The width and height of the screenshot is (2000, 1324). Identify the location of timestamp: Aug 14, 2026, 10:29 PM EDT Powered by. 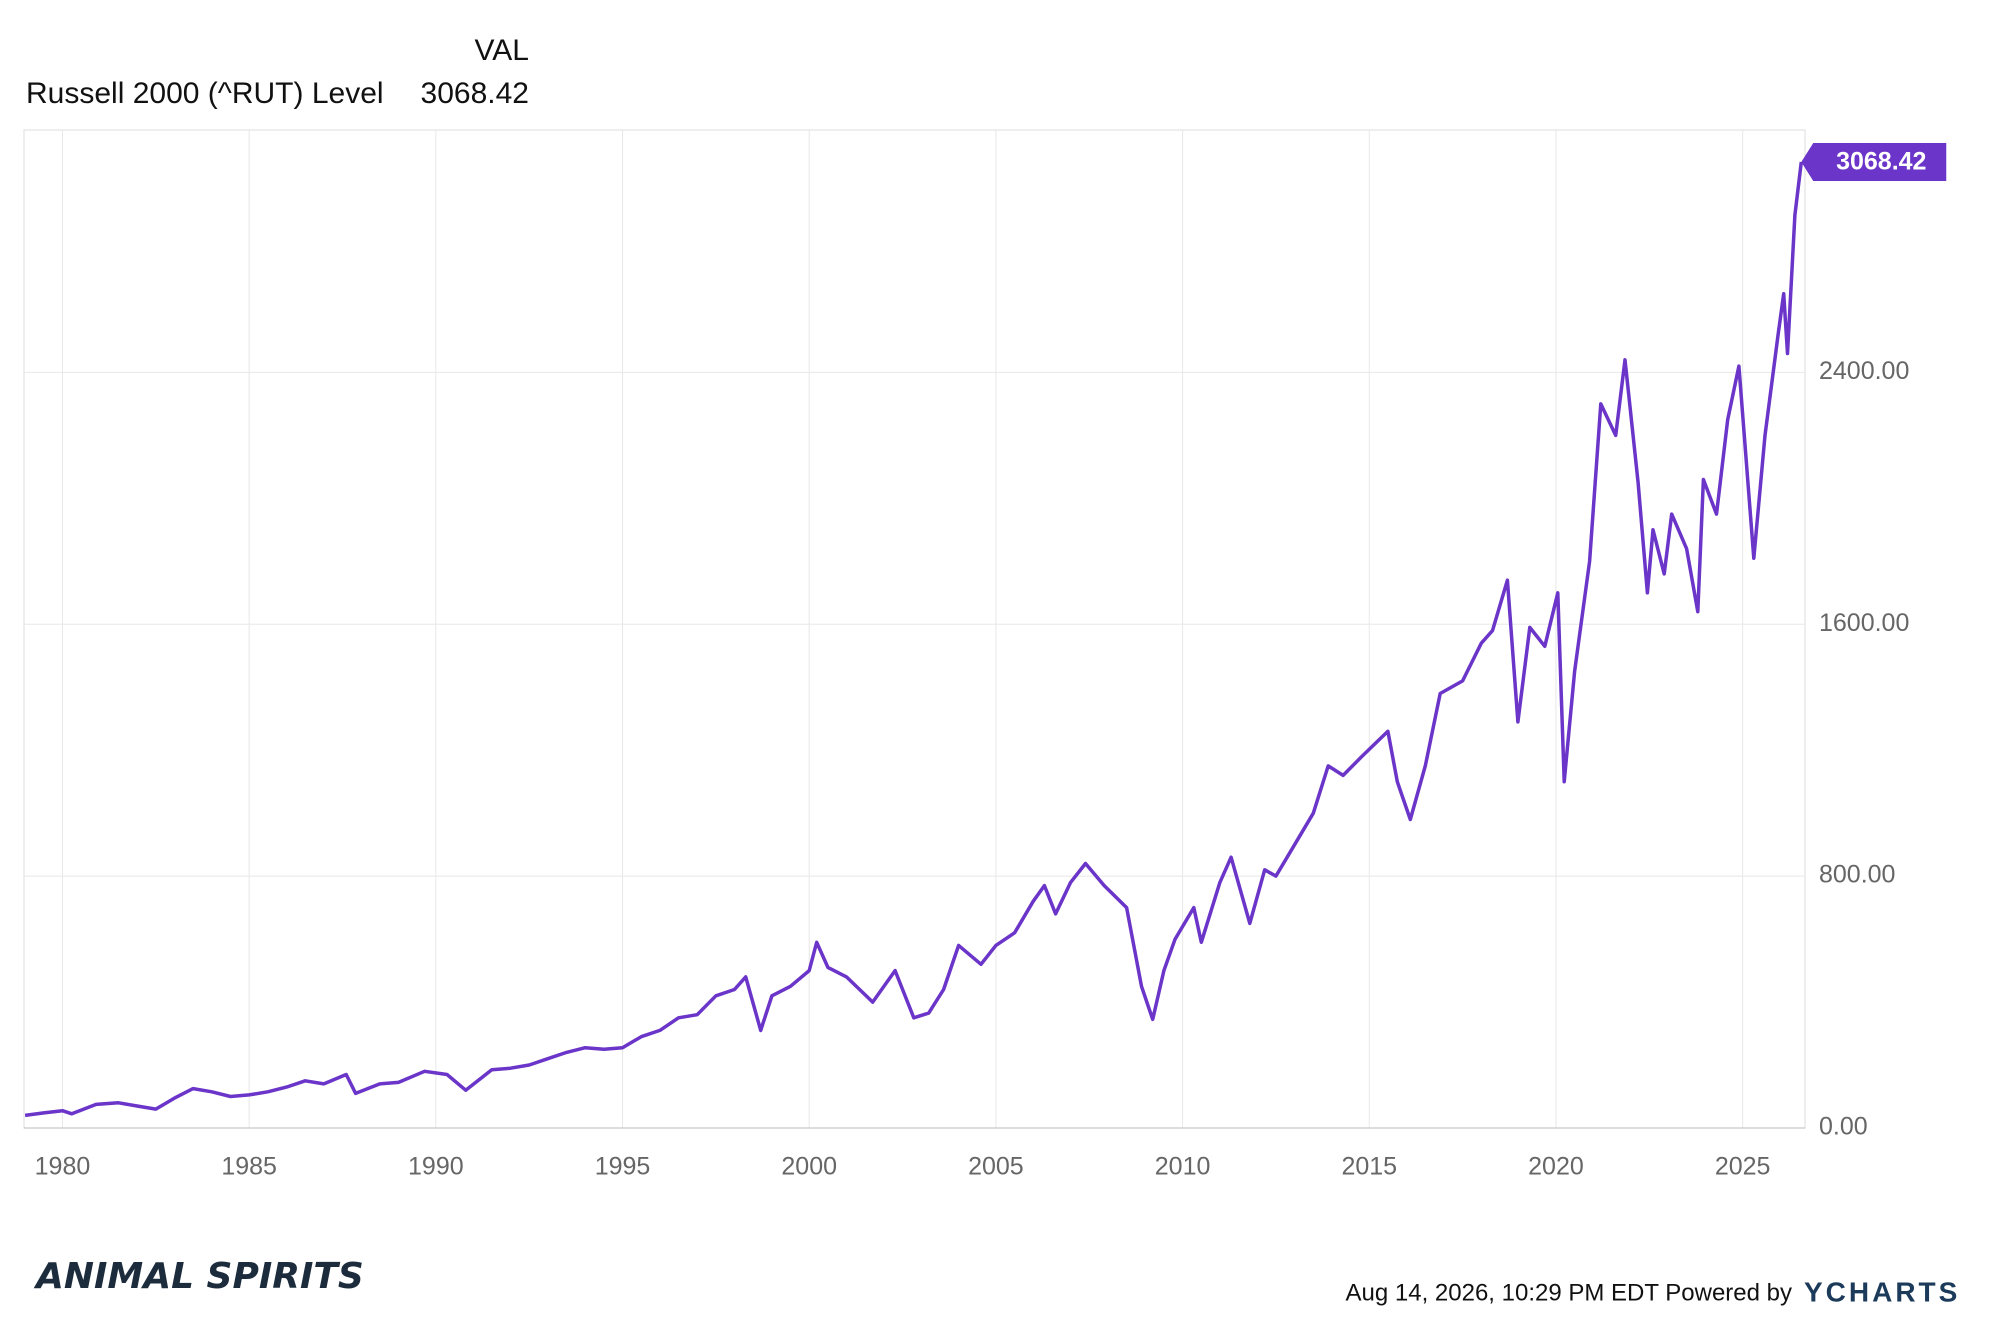
(1569, 1292).